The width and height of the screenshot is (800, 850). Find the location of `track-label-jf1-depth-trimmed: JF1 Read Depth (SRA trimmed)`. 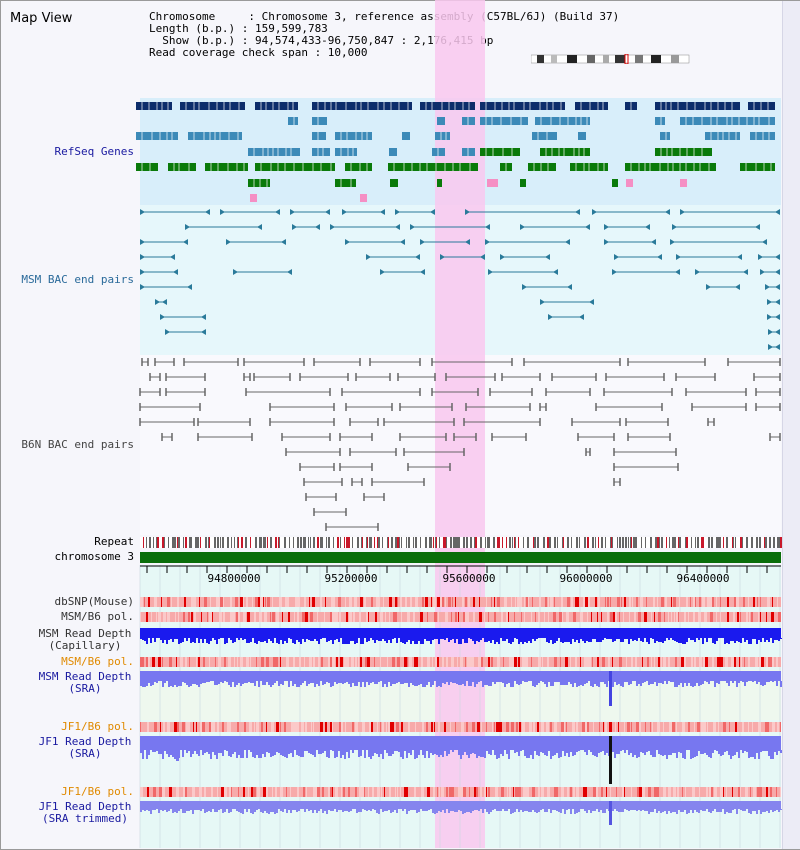

track-label-jf1-depth-trimmed: JF1 Read Depth (SRA trimmed) is located at coordinates (85, 813).